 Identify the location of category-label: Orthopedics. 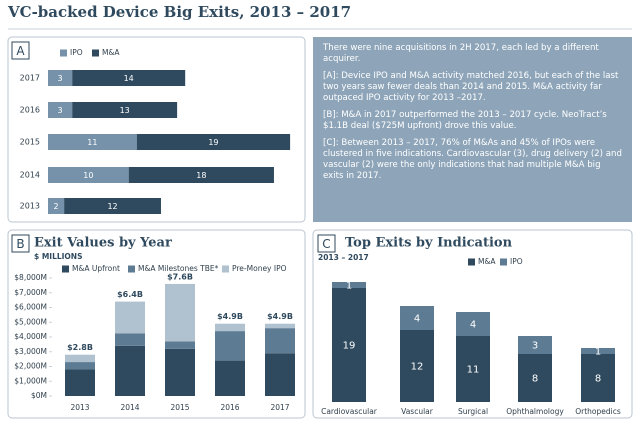
(598, 411).